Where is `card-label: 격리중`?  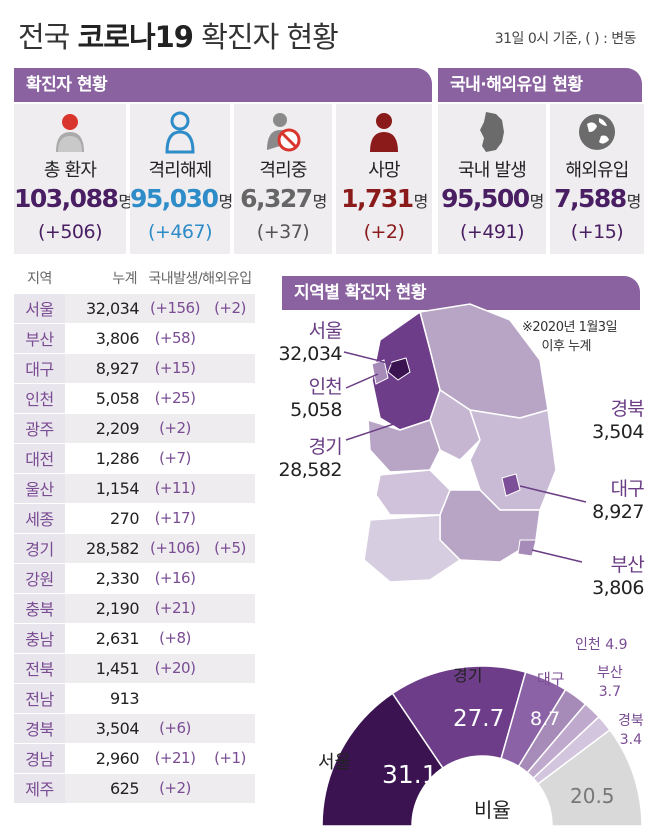 card-label: 격리중 is located at coordinates (283, 170).